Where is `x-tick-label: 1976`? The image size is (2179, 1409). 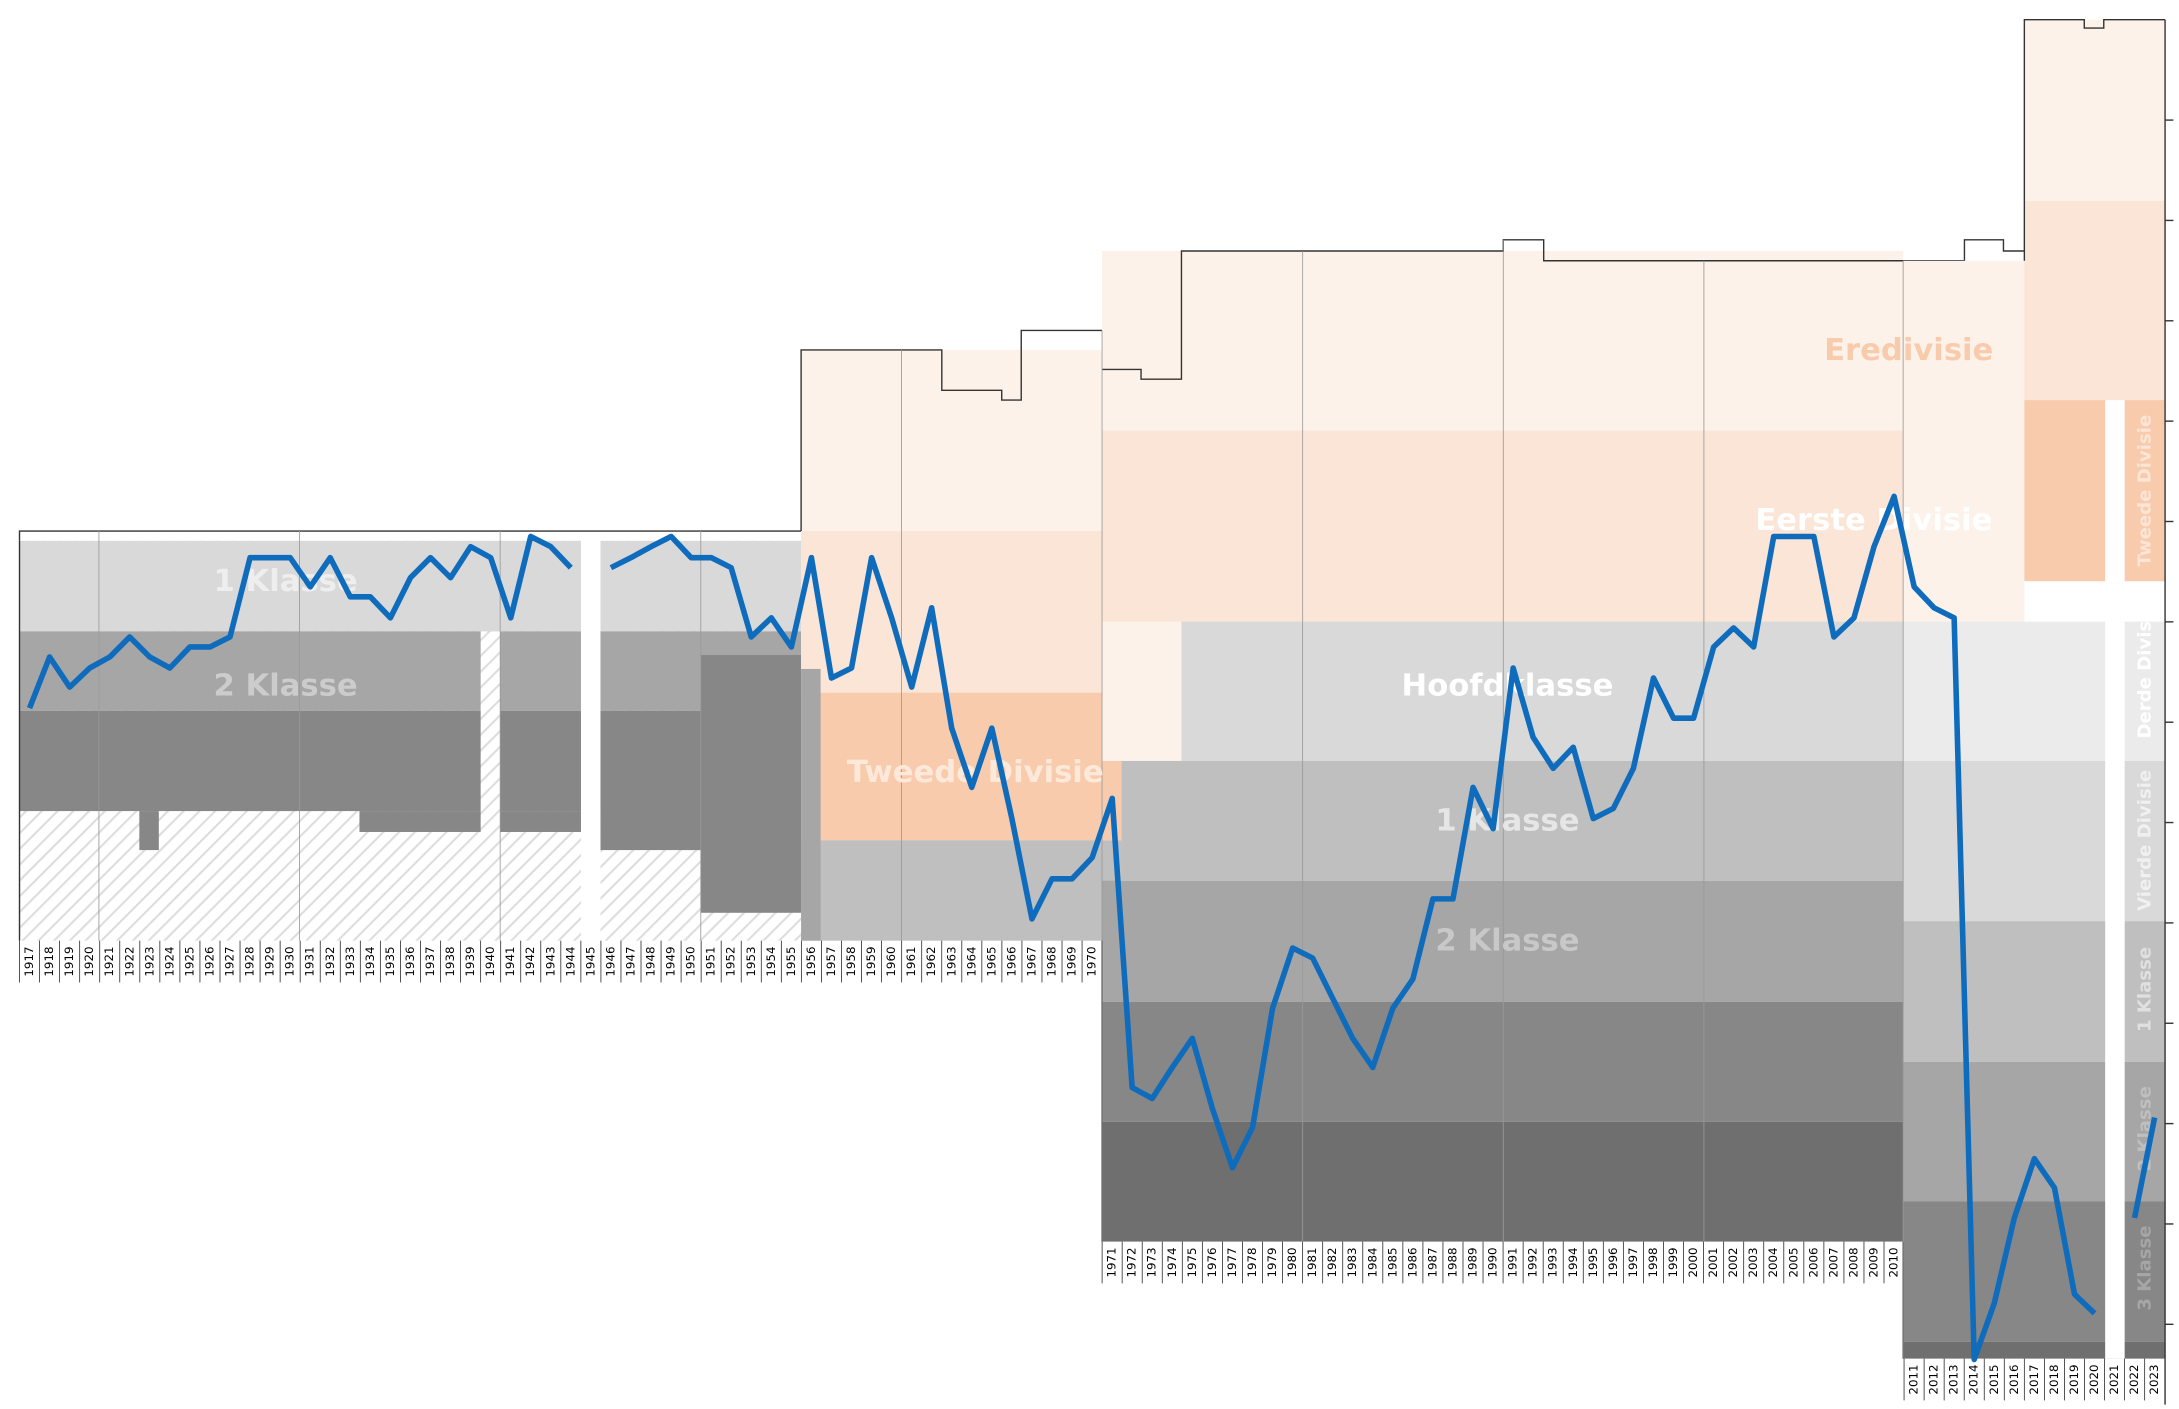
x-tick-label: 1976 is located at coordinates (1212, 1262).